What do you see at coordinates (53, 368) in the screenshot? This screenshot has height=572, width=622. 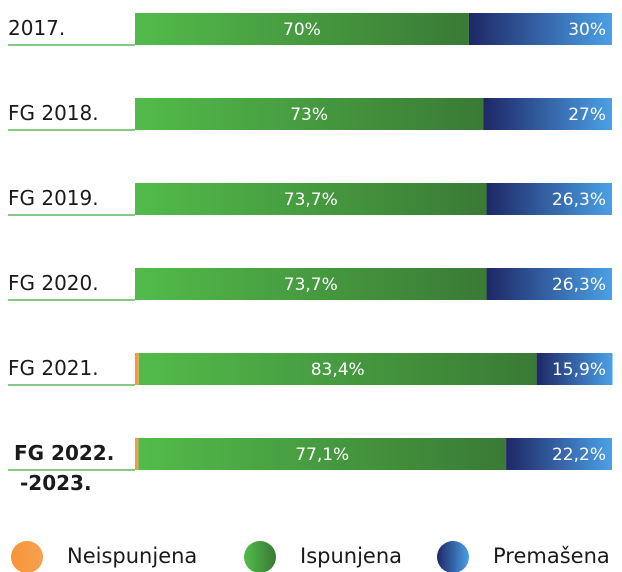 I see `category-label: FG 2021.` at bounding box center [53, 368].